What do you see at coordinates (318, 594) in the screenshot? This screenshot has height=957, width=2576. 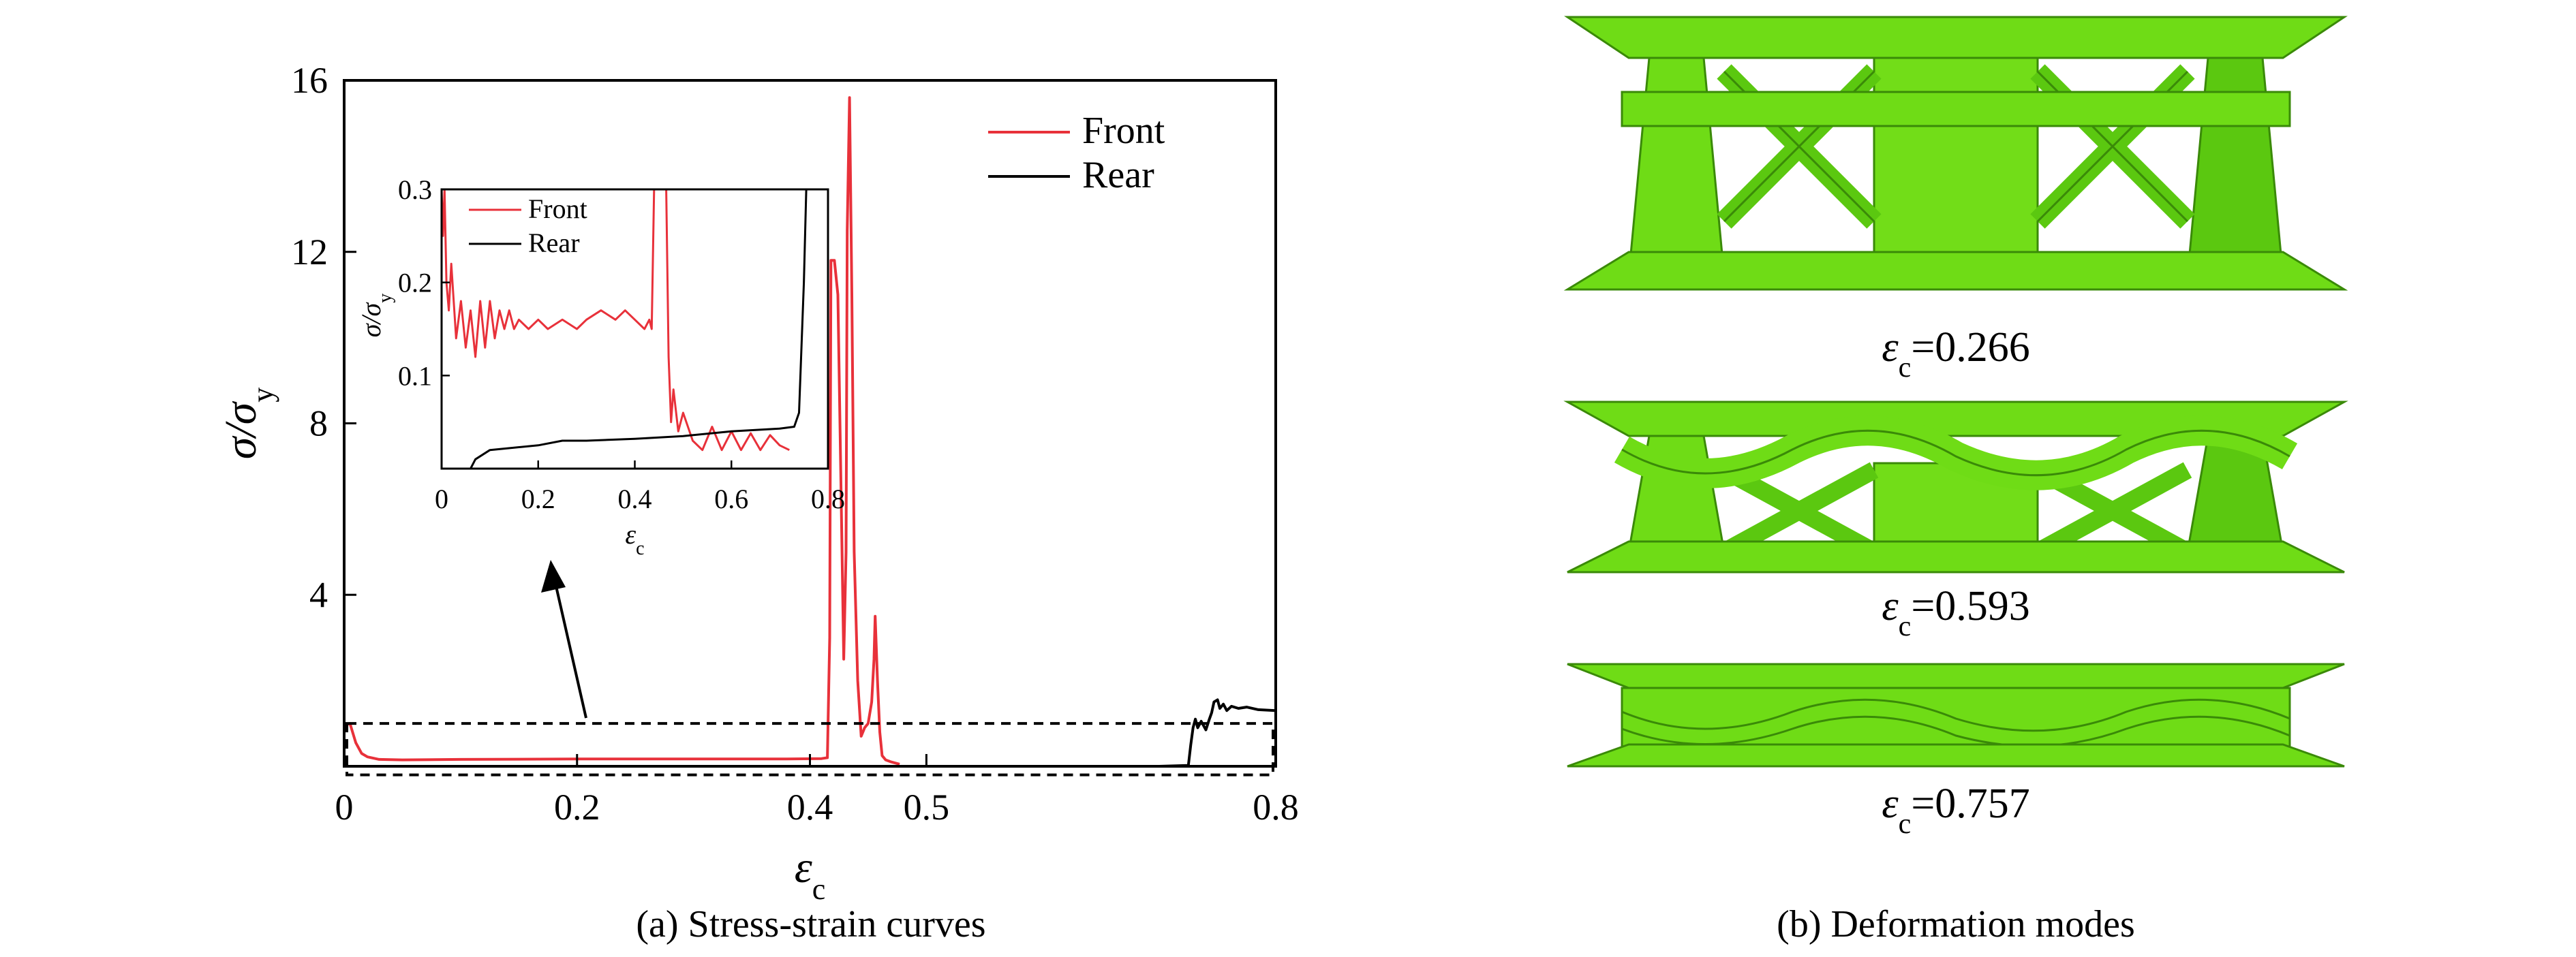 I see `main-y-tick-label: 4` at bounding box center [318, 594].